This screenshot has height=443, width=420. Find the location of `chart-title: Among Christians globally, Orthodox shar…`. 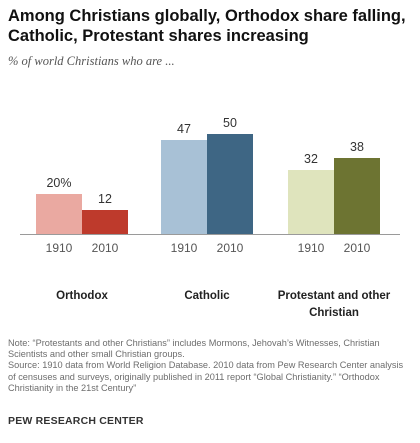

chart-title: Among Christians globally, Orthodox shar… is located at coordinates (207, 26).